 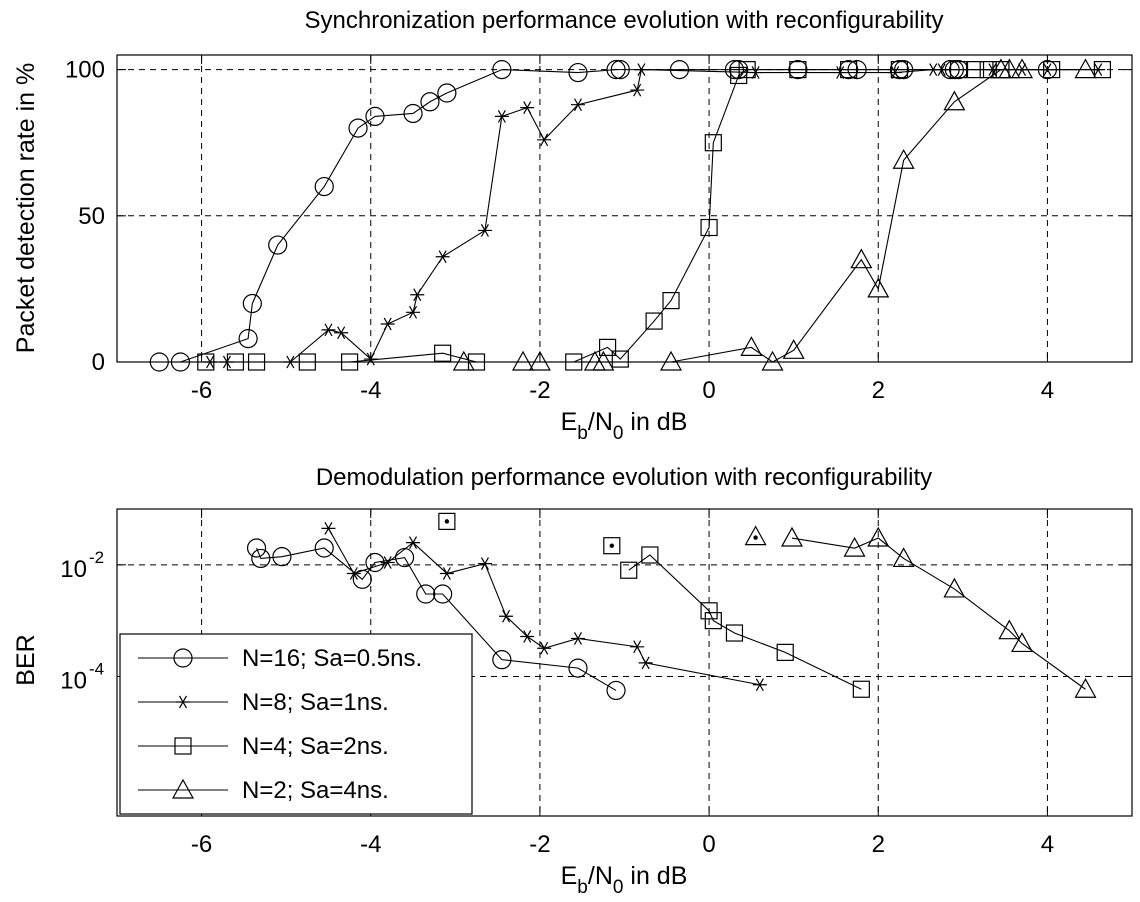 I want to click on bottom-x-tick-label: -4, so click(x=370, y=844).